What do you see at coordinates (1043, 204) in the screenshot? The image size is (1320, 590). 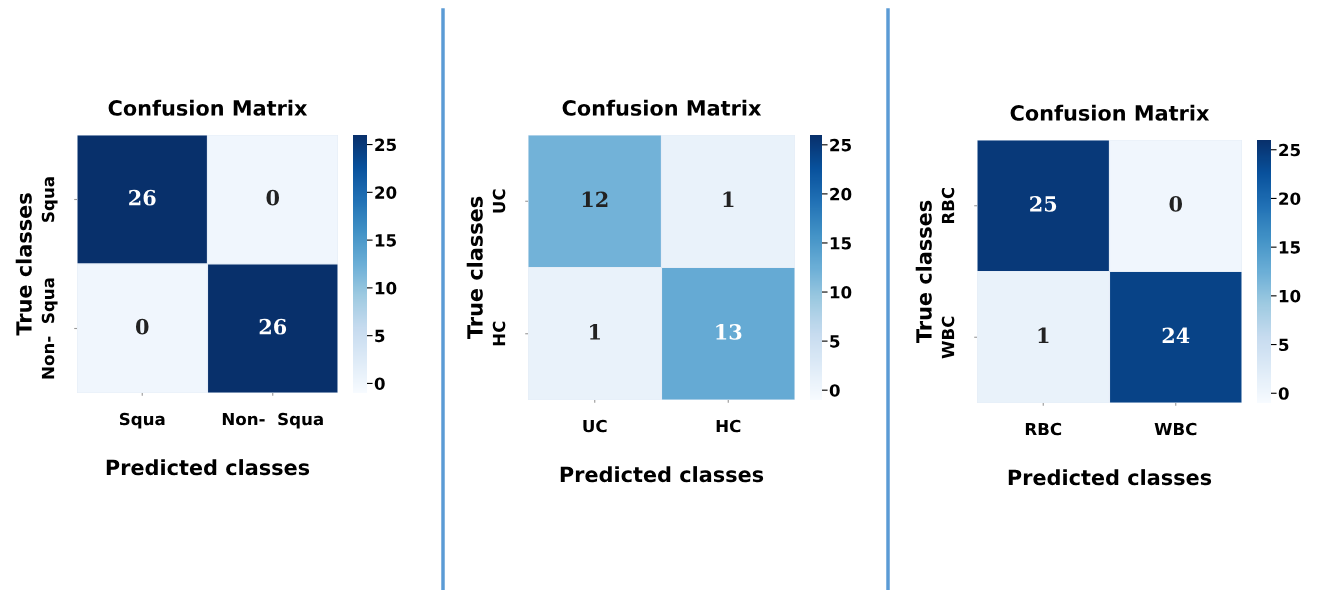 I see `data-label: 25` at bounding box center [1043, 204].